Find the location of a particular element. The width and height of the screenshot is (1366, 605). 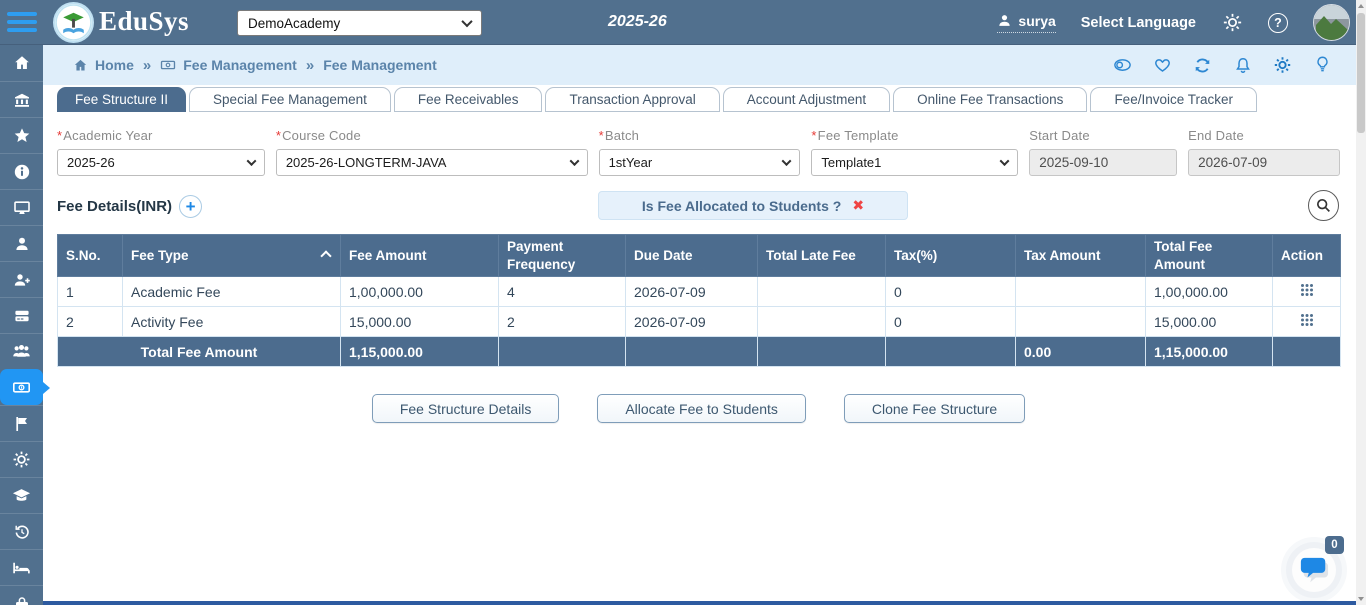

end-date-field: 2026-07-09 is located at coordinates (1264, 162).